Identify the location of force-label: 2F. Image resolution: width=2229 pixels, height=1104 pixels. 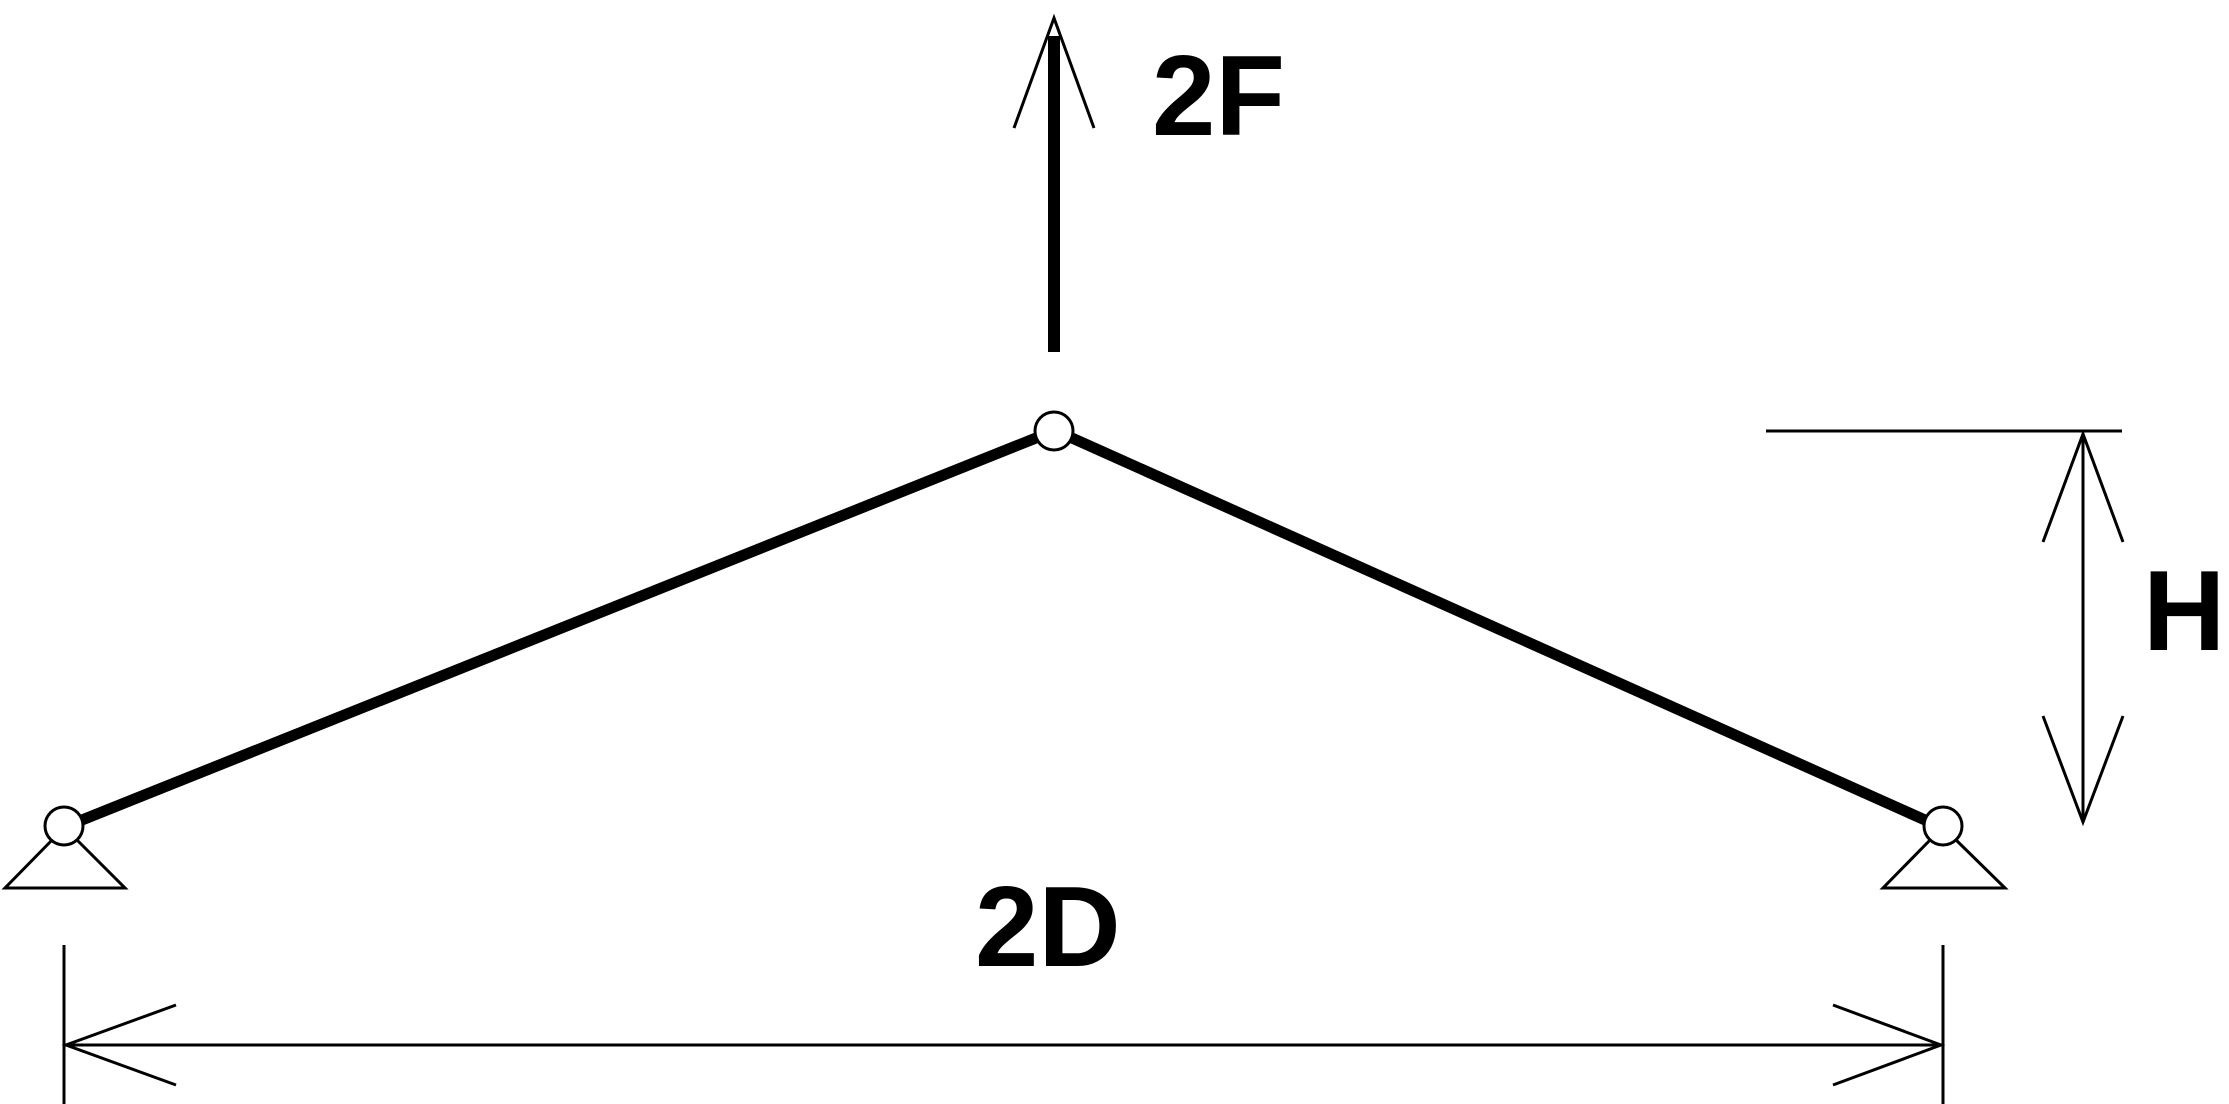
(1218, 96).